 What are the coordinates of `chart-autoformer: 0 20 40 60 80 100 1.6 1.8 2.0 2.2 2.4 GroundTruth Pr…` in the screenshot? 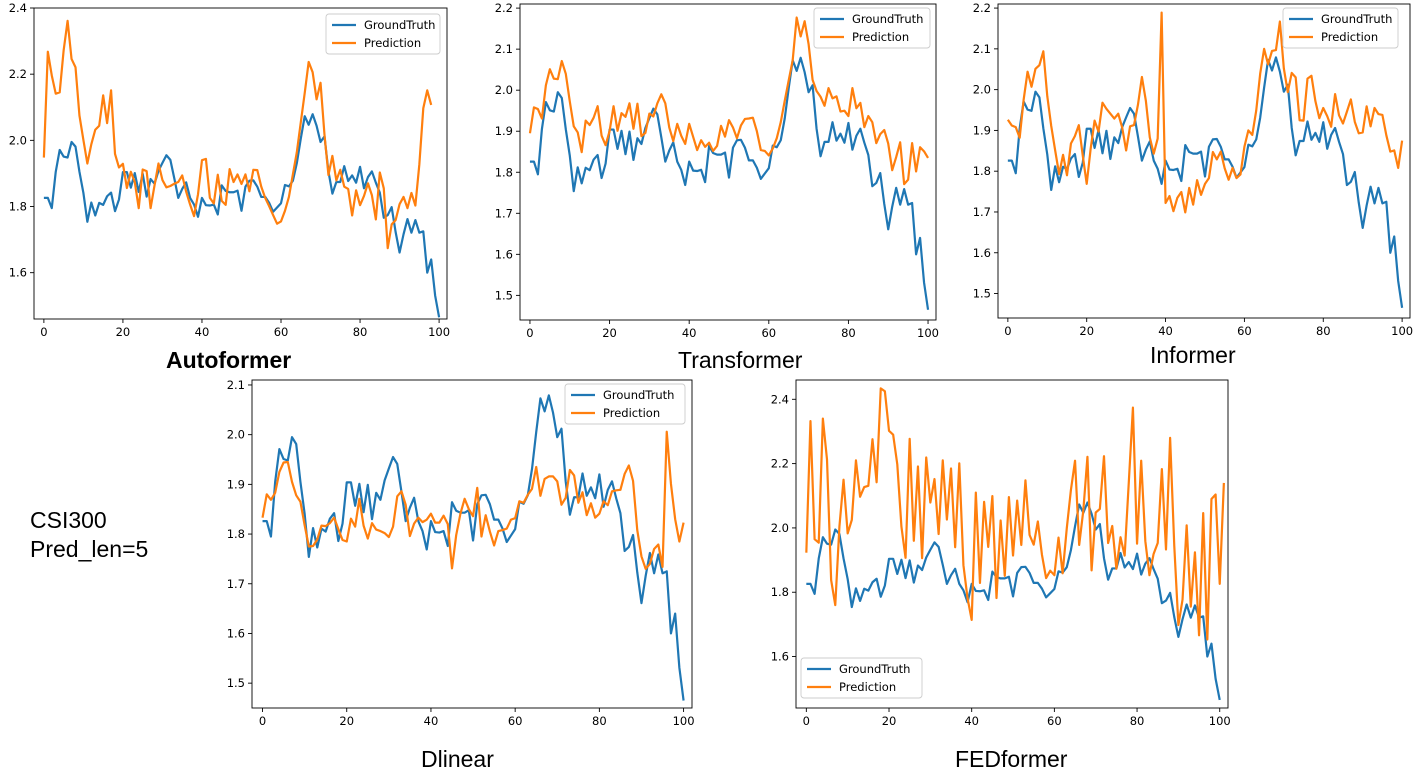 It's located at (229, 170).